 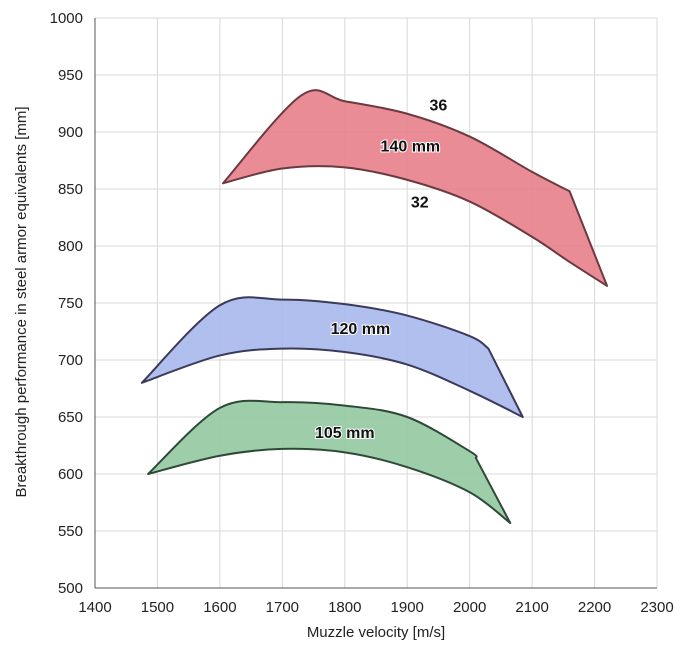 What do you see at coordinates (70, 588) in the screenshot?
I see `y-tick-label: 500` at bounding box center [70, 588].